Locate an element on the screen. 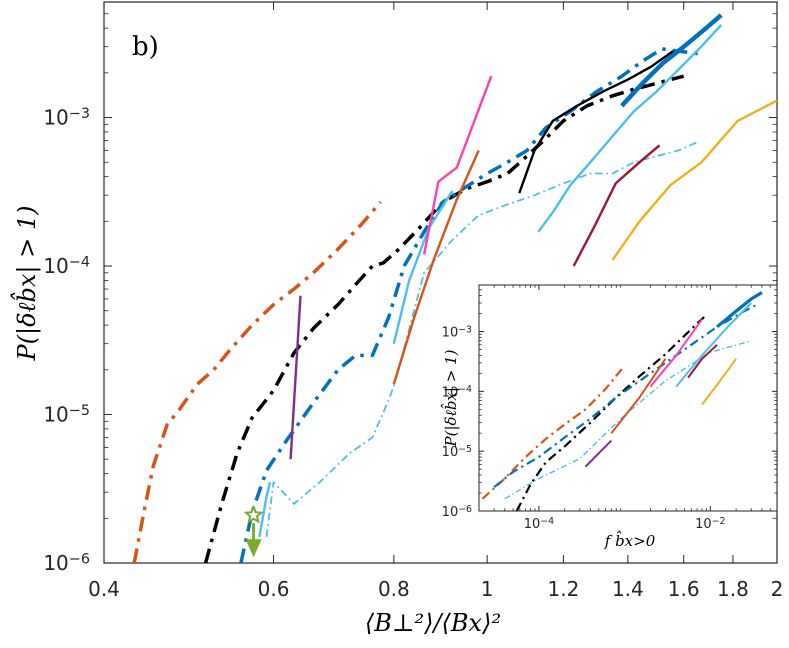 The height and width of the screenshot is (648, 789). main-y-tick-labels: 10−6 10−5 10−4 10−3 is located at coordinates (66, 340).